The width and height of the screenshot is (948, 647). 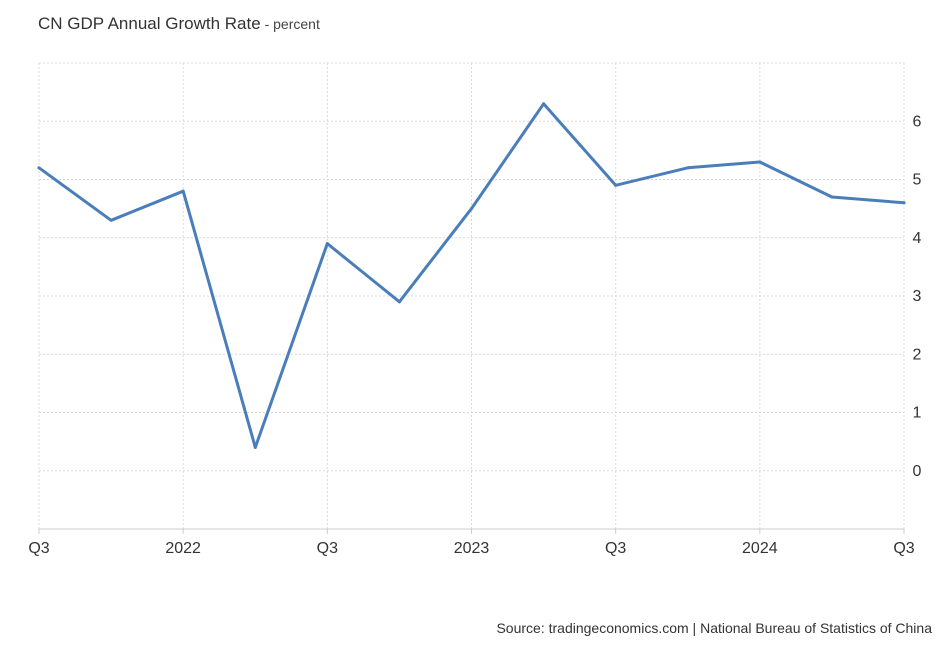 What do you see at coordinates (917, 238) in the screenshot?
I see `y-tick-label-4: 4` at bounding box center [917, 238].